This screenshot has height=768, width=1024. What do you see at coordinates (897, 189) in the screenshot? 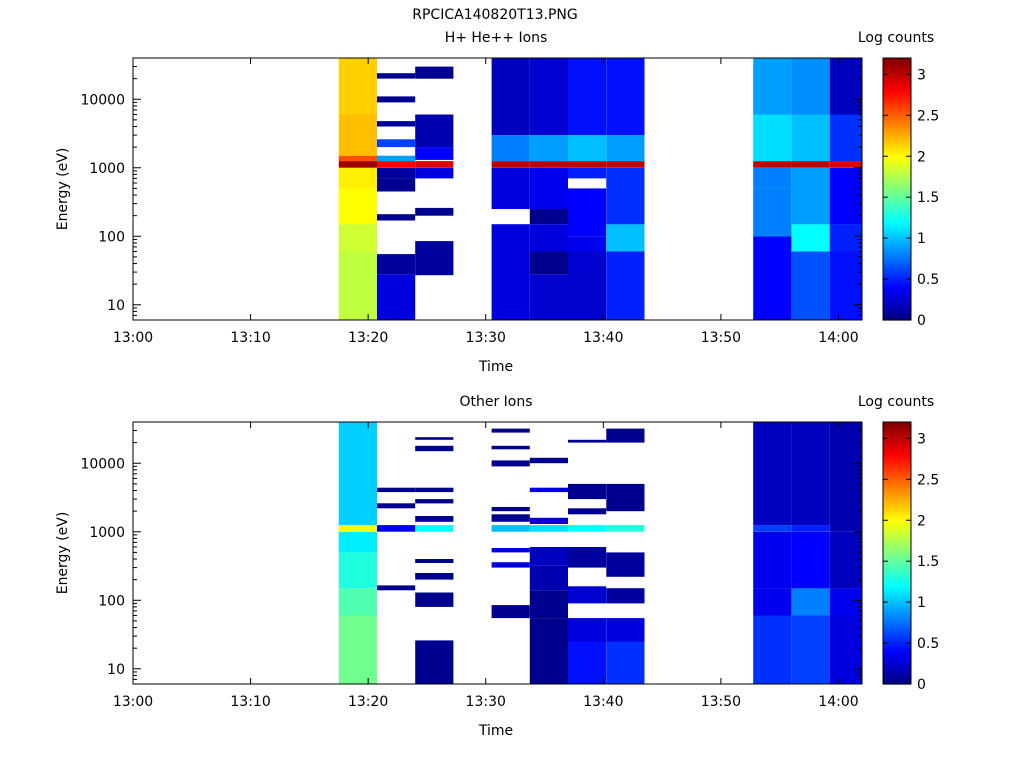
I see `colorbar-frame` at bounding box center [897, 189].